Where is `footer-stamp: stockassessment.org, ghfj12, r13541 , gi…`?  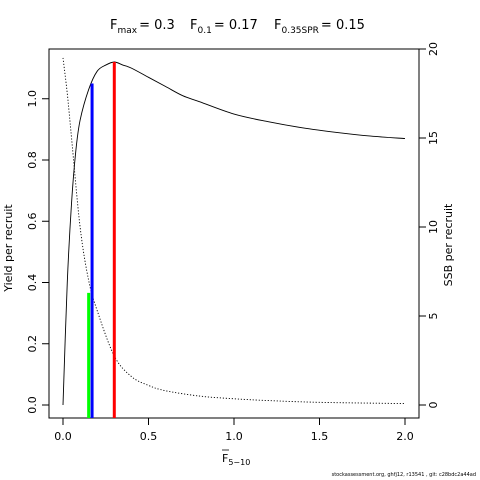
footer-stamp: stockassessment.org, ghfj12, r13541 , gi… is located at coordinates (403, 475).